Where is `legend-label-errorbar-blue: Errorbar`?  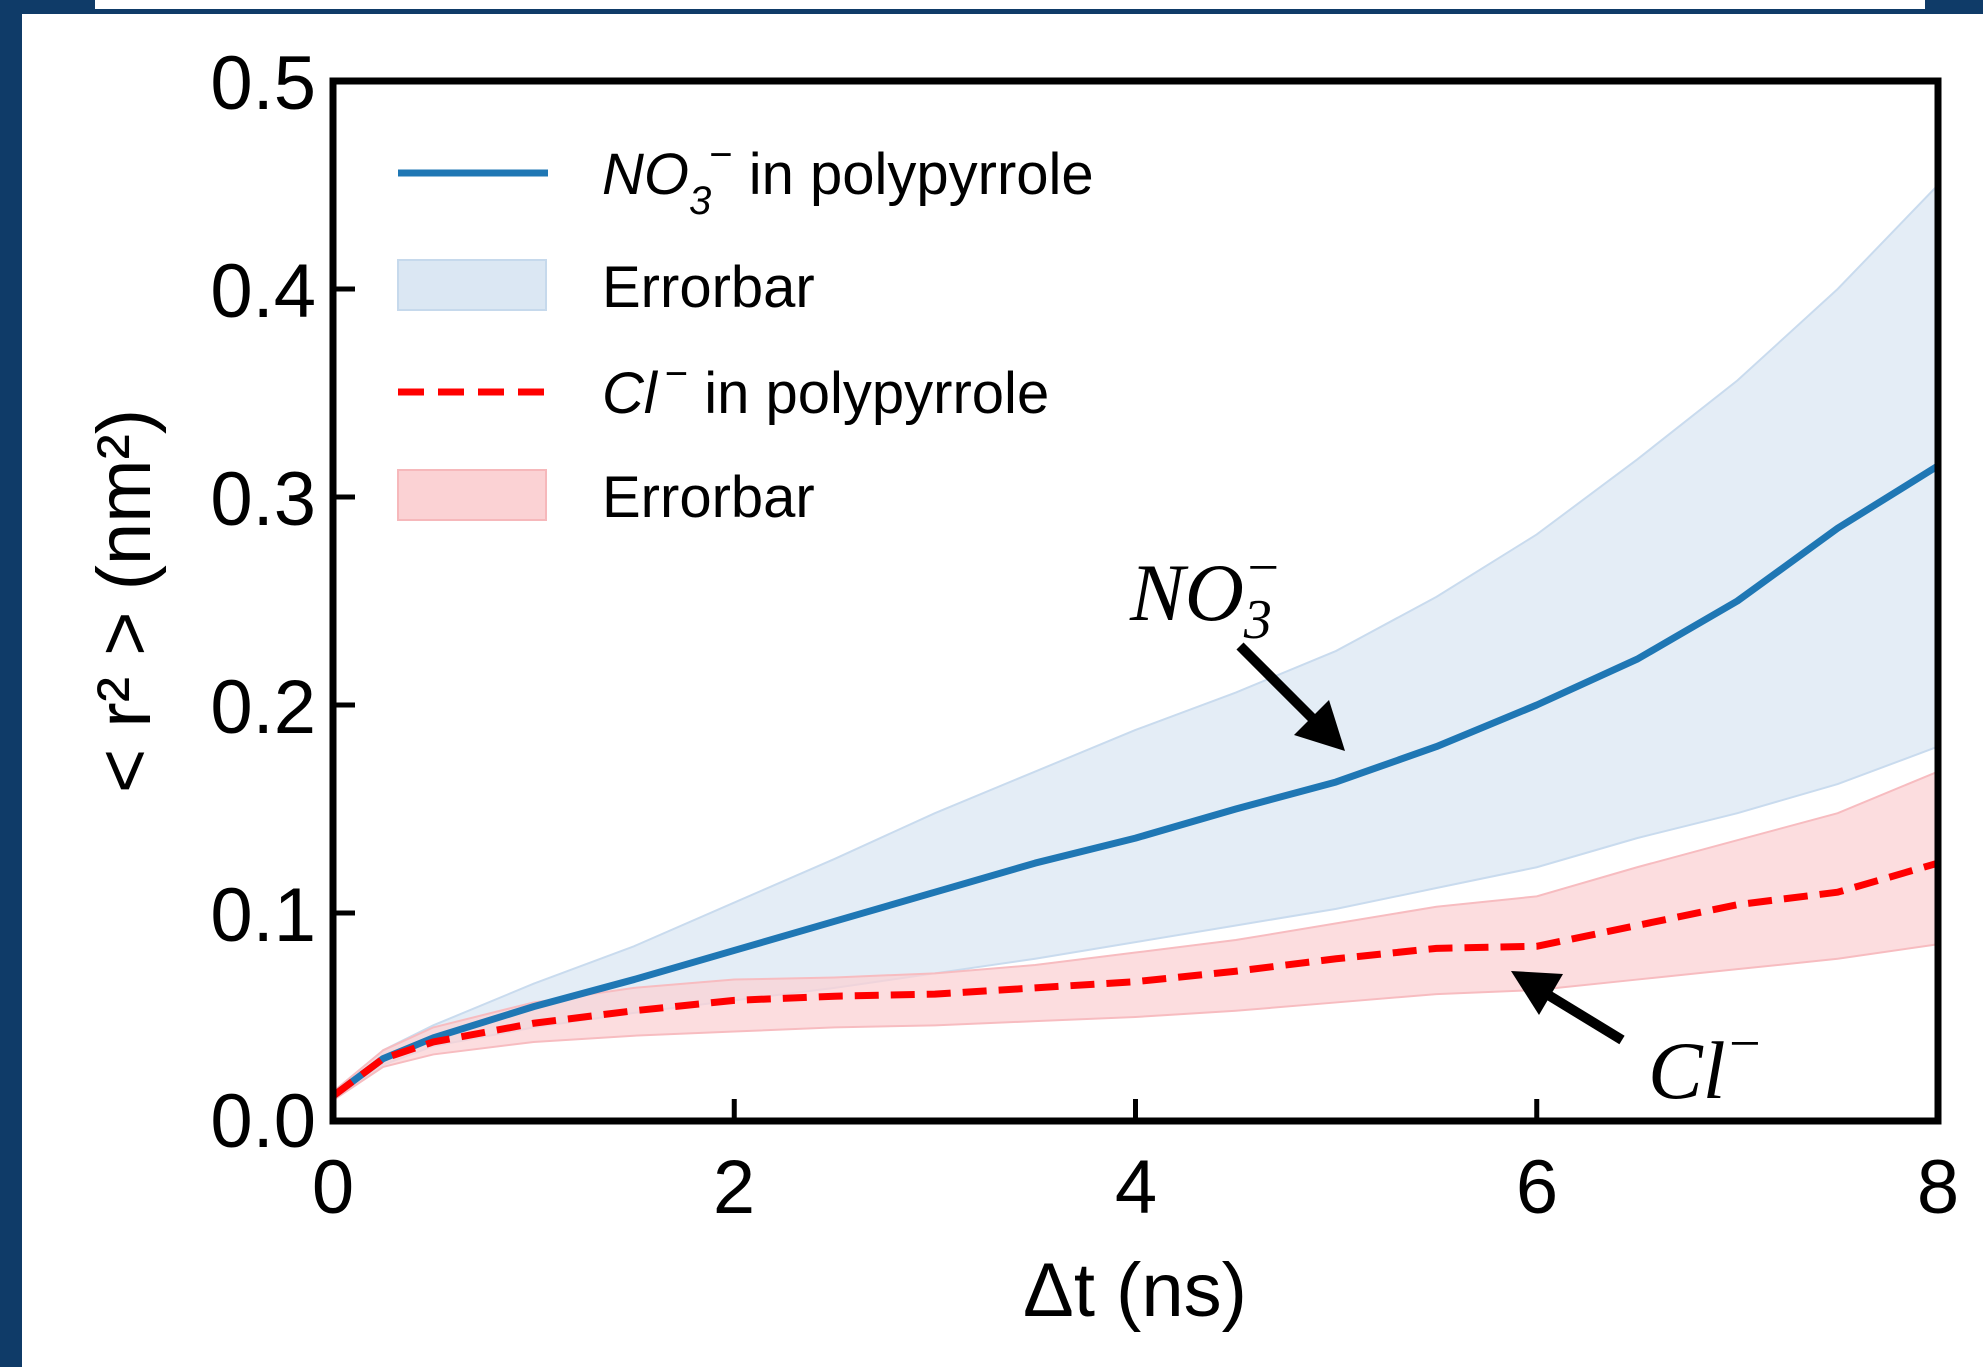 legend-label-errorbar-blue: Errorbar is located at coordinates (708, 287).